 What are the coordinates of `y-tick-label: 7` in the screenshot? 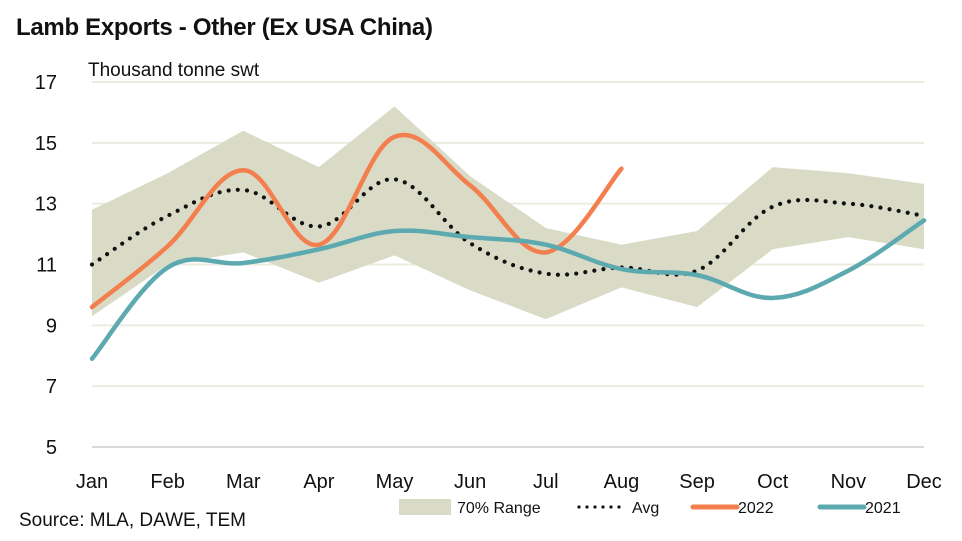 It's located at (51, 387).